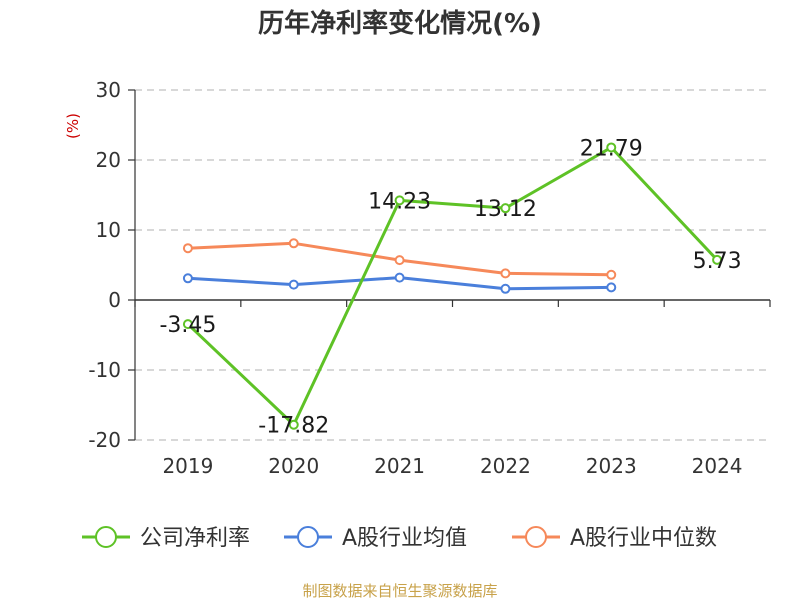 The image size is (800, 600). I want to click on data-label: 21.79, so click(611, 148).